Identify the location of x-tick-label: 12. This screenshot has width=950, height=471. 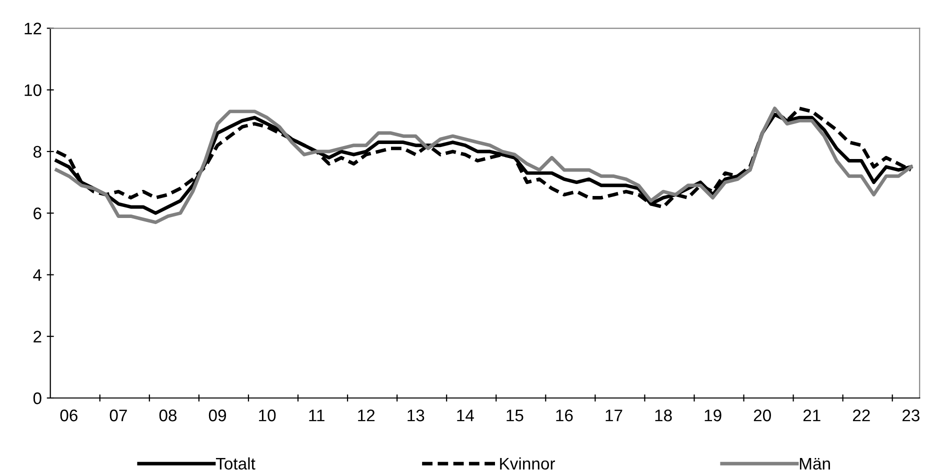
(366, 416).